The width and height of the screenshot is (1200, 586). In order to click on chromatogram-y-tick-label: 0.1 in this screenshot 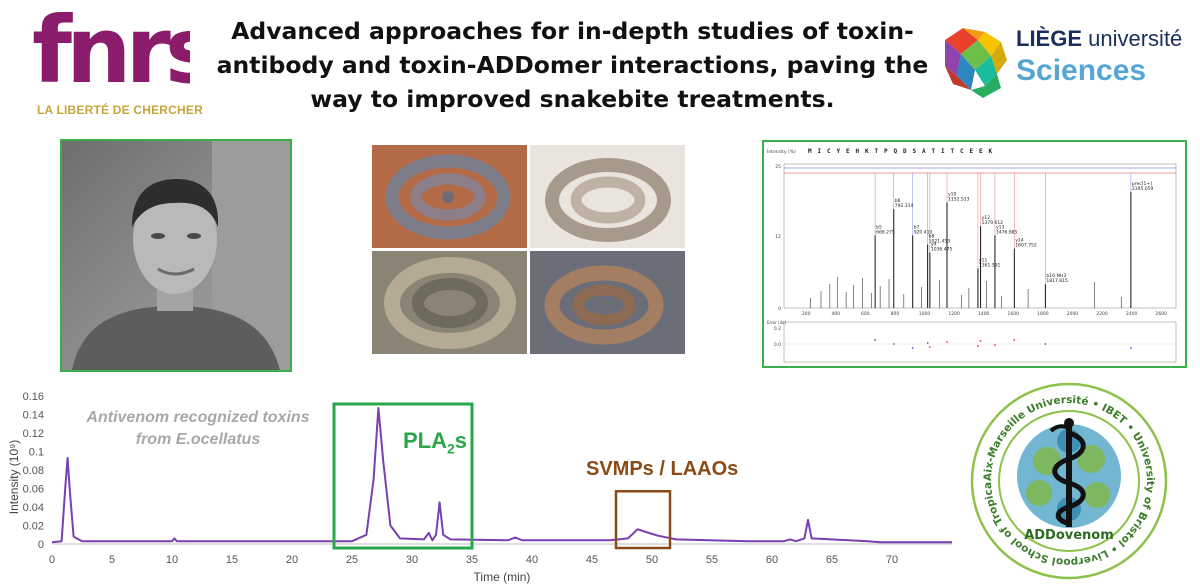, I will do `click(36, 453)`.